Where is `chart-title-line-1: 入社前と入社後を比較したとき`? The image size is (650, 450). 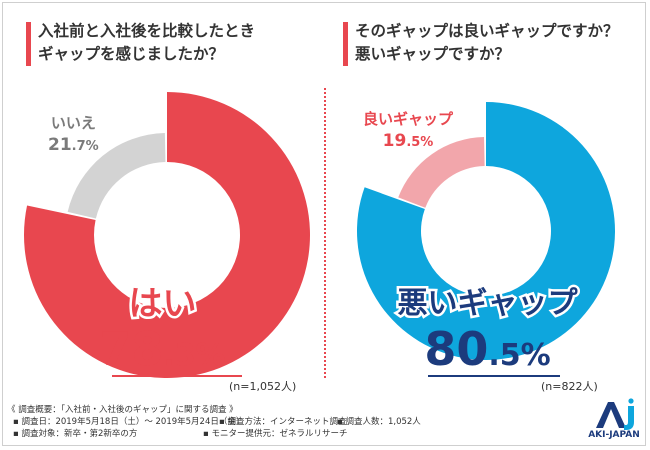
chart-title-line-1: 入社前と入社後を比較したとき is located at coordinates (147, 31).